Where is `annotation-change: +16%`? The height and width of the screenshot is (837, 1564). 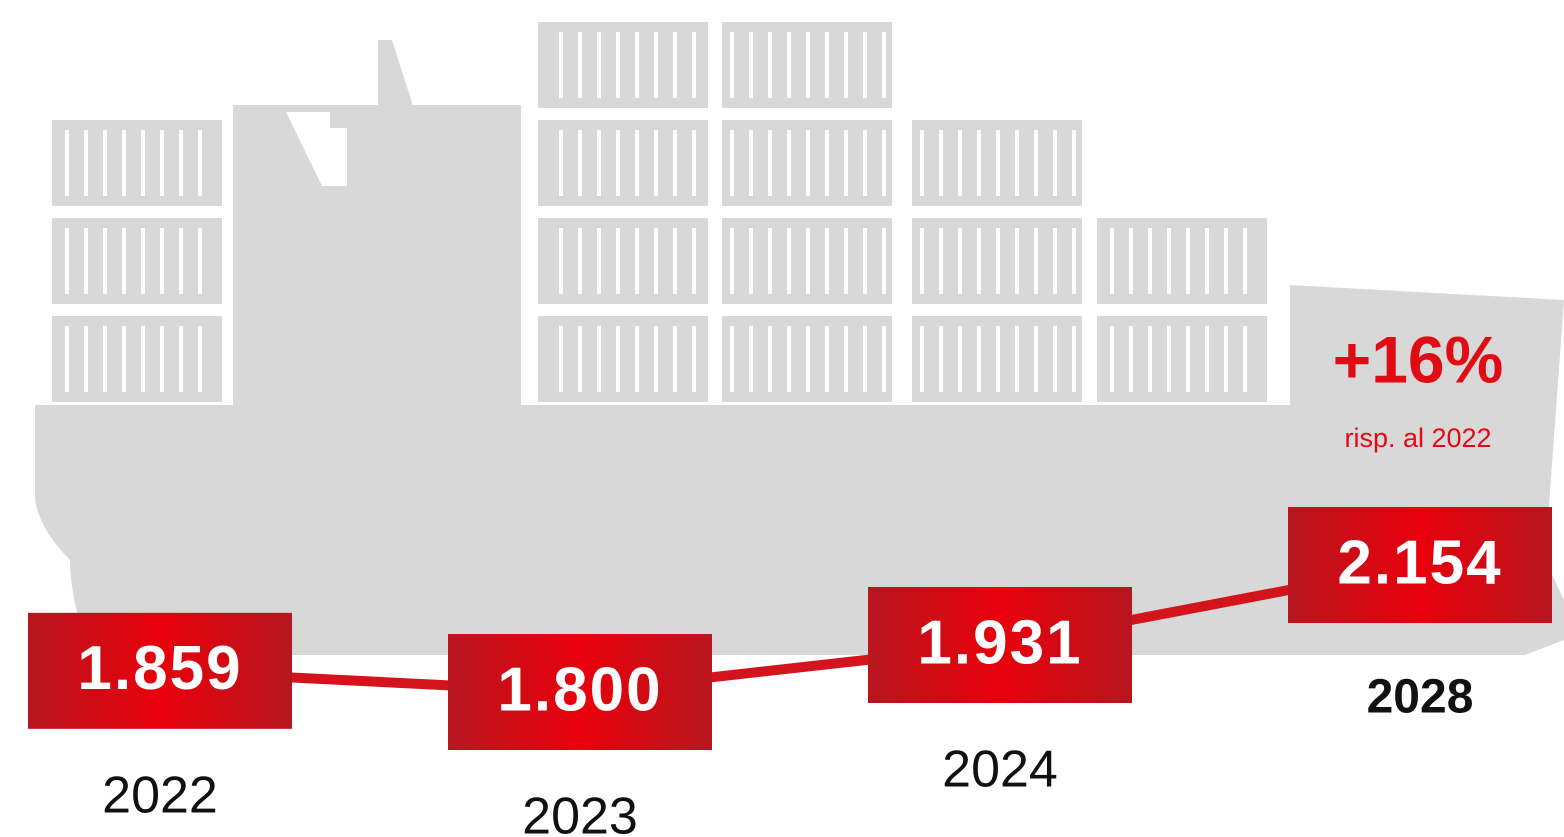 annotation-change: +16% is located at coordinates (1418, 359).